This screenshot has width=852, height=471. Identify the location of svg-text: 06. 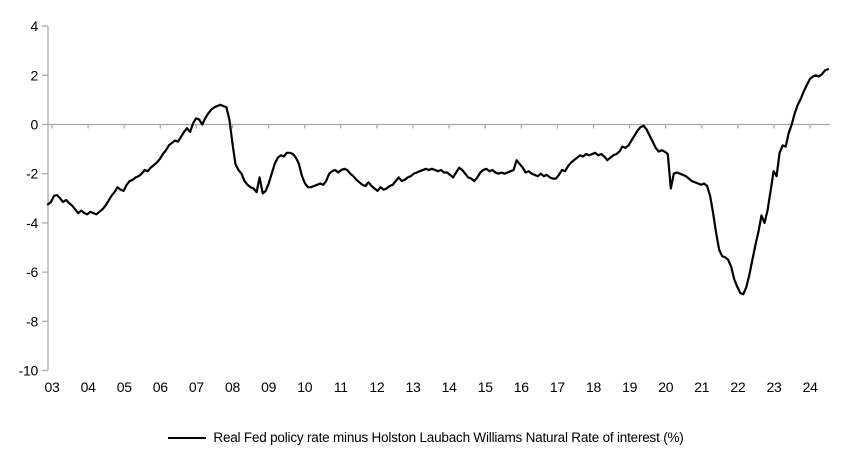
(160, 387).